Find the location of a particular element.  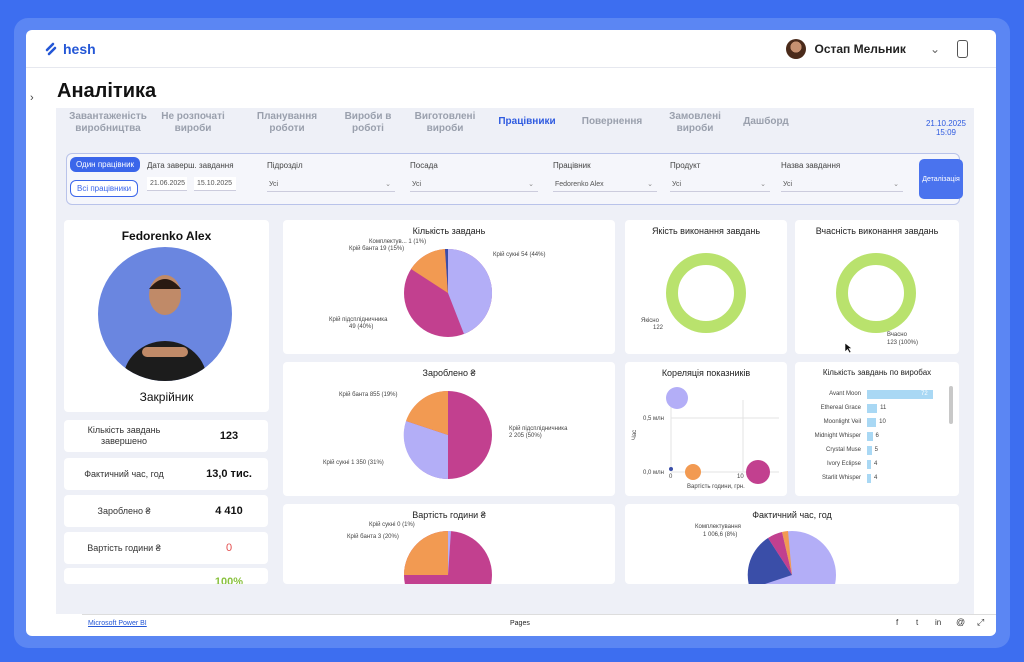

y-axis-label: Час is located at coordinates (635, 435).